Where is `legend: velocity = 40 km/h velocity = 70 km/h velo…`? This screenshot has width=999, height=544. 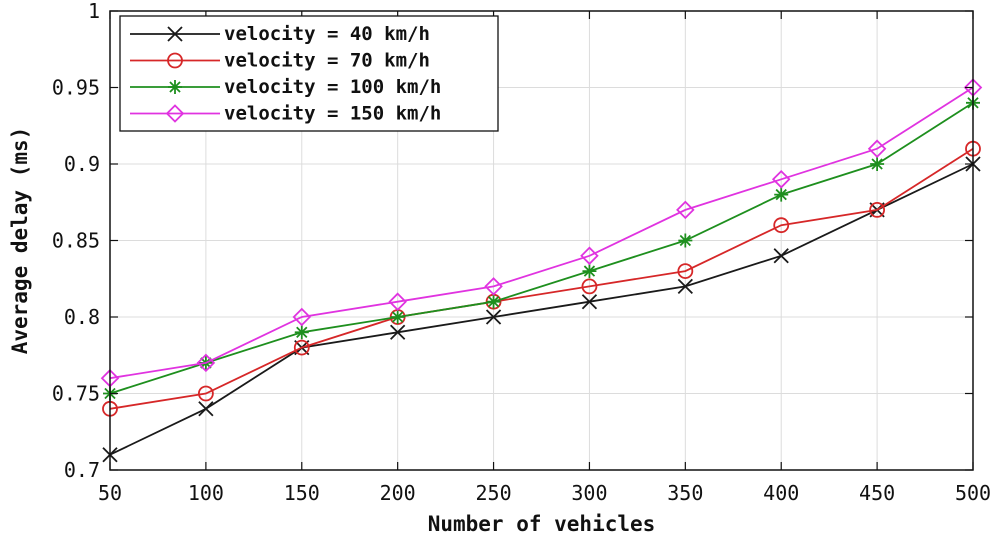
legend: velocity = 40 km/h velocity = 70 km/h velo… is located at coordinates (309, 73).